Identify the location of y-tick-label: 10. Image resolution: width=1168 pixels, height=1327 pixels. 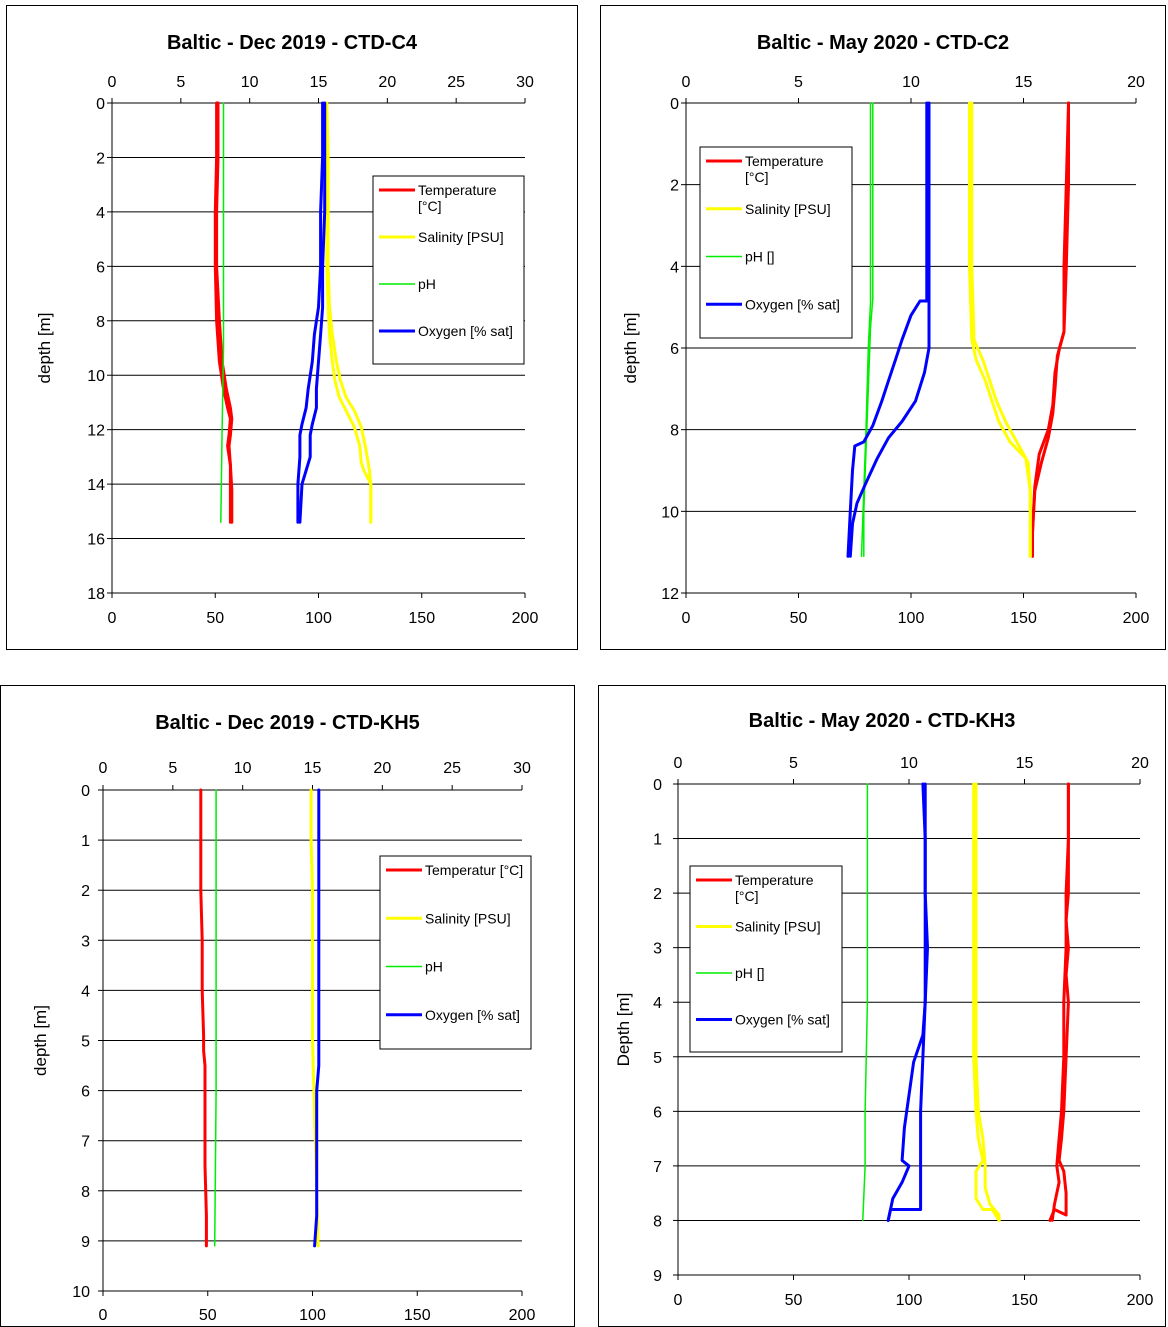
(96, 376).